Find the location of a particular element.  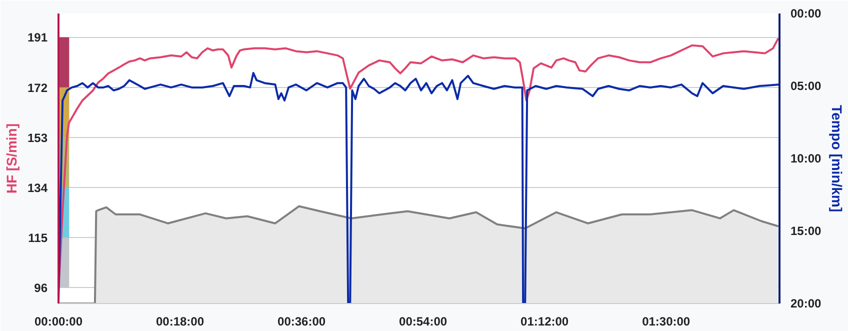

y2-tick-label: 05:00 is located at coordinates (806, 86).